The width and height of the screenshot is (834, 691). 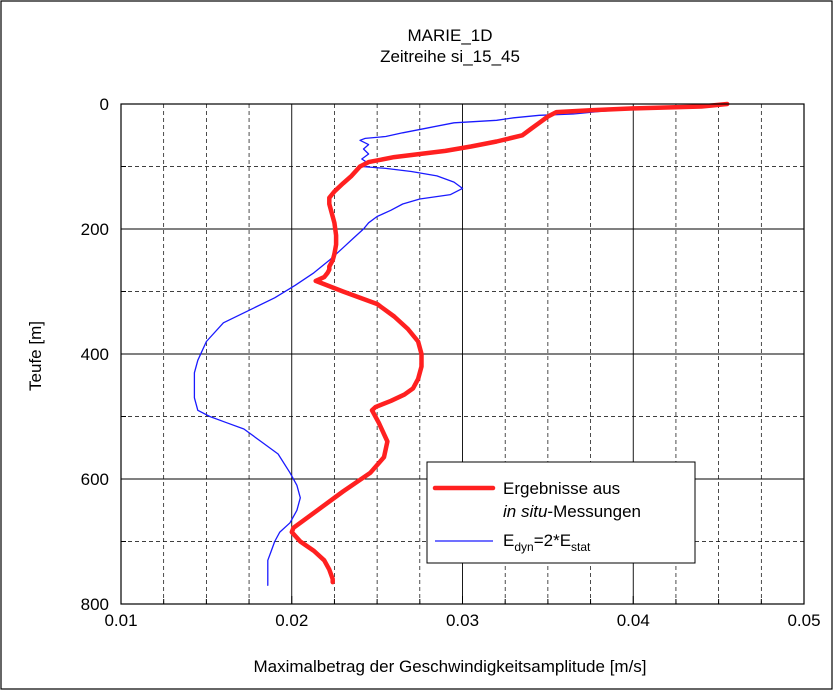 What do you see at coordinates (462, 620) in the screenshot?
I see `x-tick-label: 0.03` at bounding box center [462, 620].